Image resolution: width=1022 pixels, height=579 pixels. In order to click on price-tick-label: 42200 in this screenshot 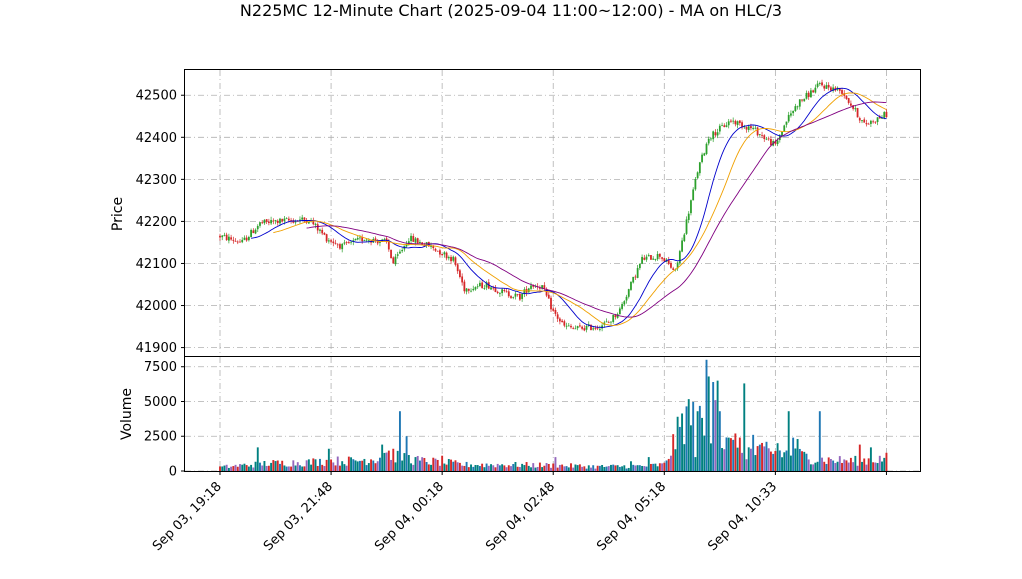, I will do `click(156, 222)`.